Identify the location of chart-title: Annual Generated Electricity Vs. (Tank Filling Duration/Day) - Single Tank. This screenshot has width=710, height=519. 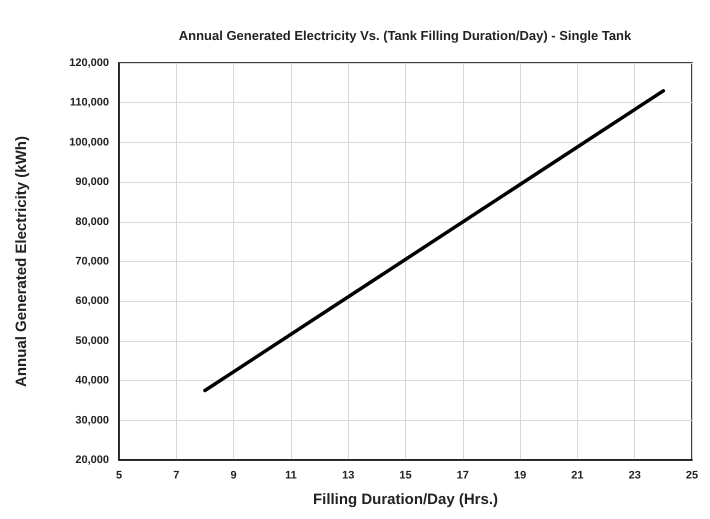
(405, 35).